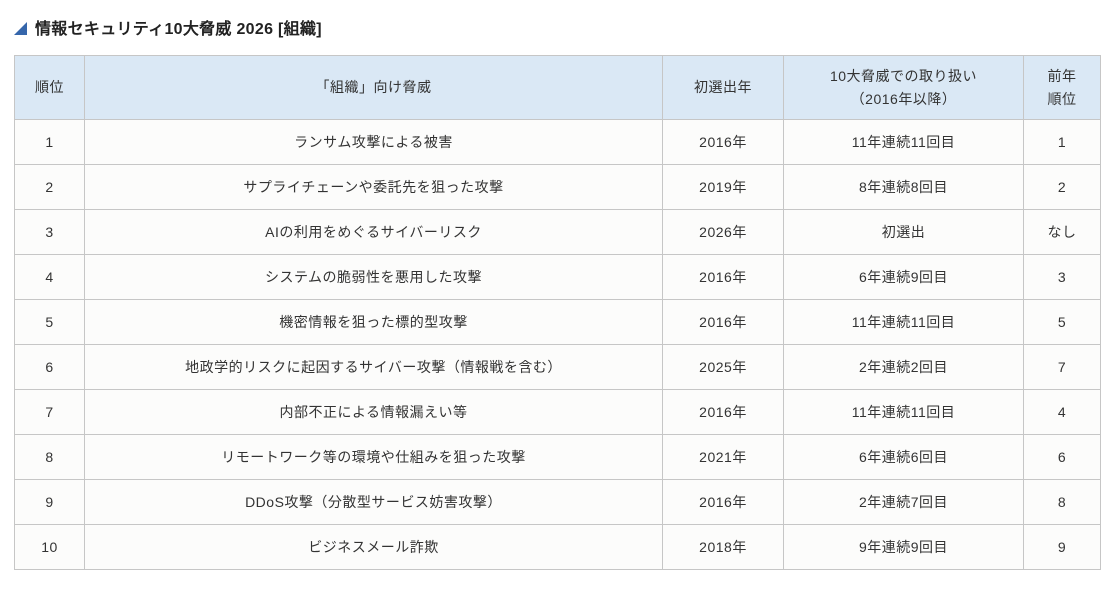 The width and height of the screenshot is (1115, 606). I want to click on rank-cell: 9, so click(49, 502).